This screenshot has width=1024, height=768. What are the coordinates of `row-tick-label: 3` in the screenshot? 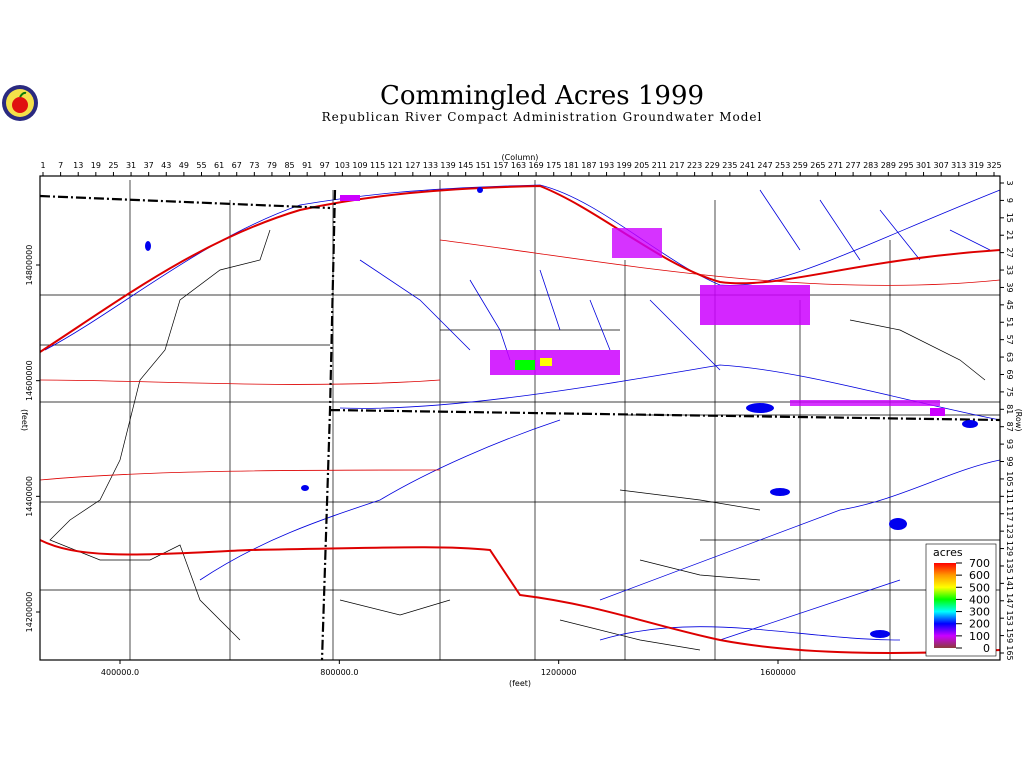 It's located at (1009, 182).